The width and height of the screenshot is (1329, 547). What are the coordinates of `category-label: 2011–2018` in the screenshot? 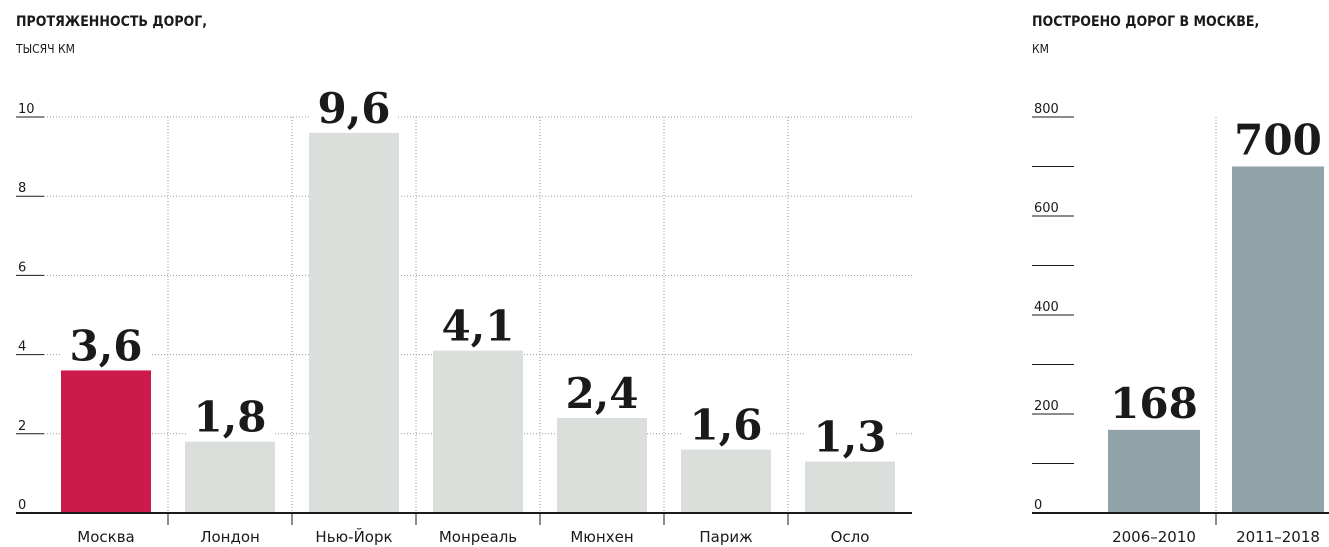 It's located at (1278, 537).